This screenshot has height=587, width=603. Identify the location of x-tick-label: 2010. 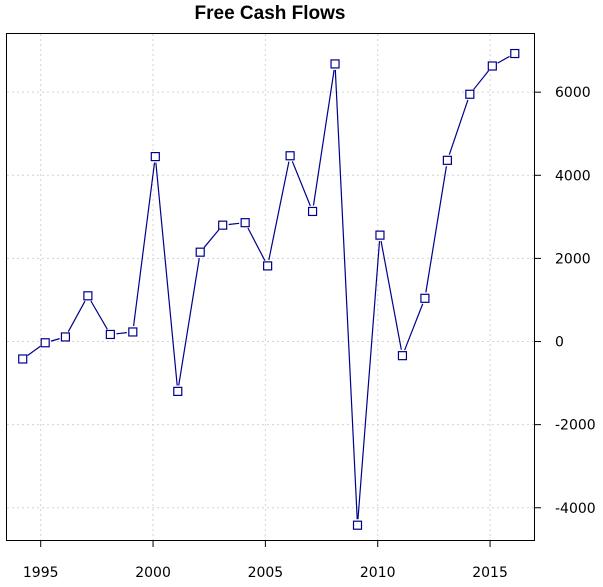
(378, 573).